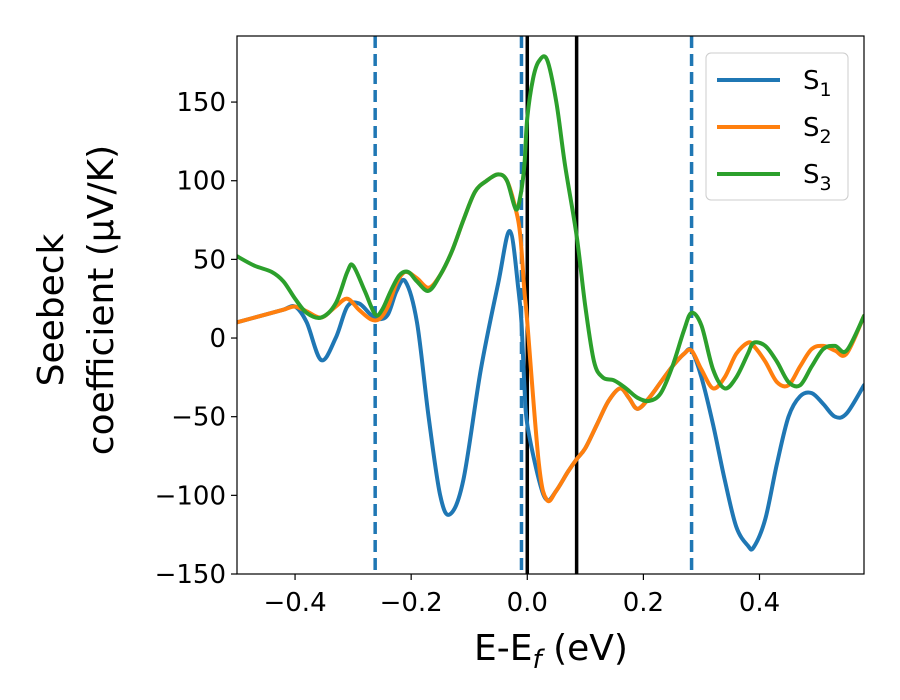  I want to click on y-tick-label: 100, so click(201, 182).